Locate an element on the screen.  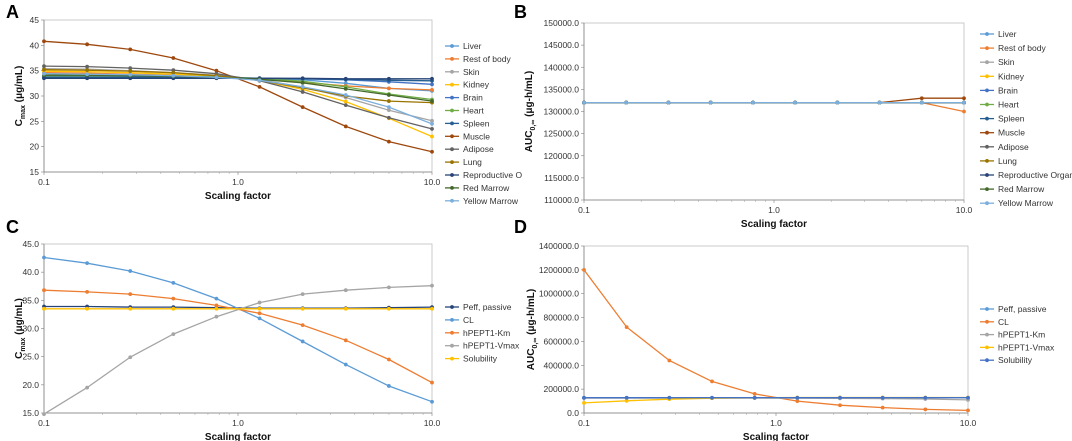
y-tick-label: 35 is located at coordinates (35, 71).